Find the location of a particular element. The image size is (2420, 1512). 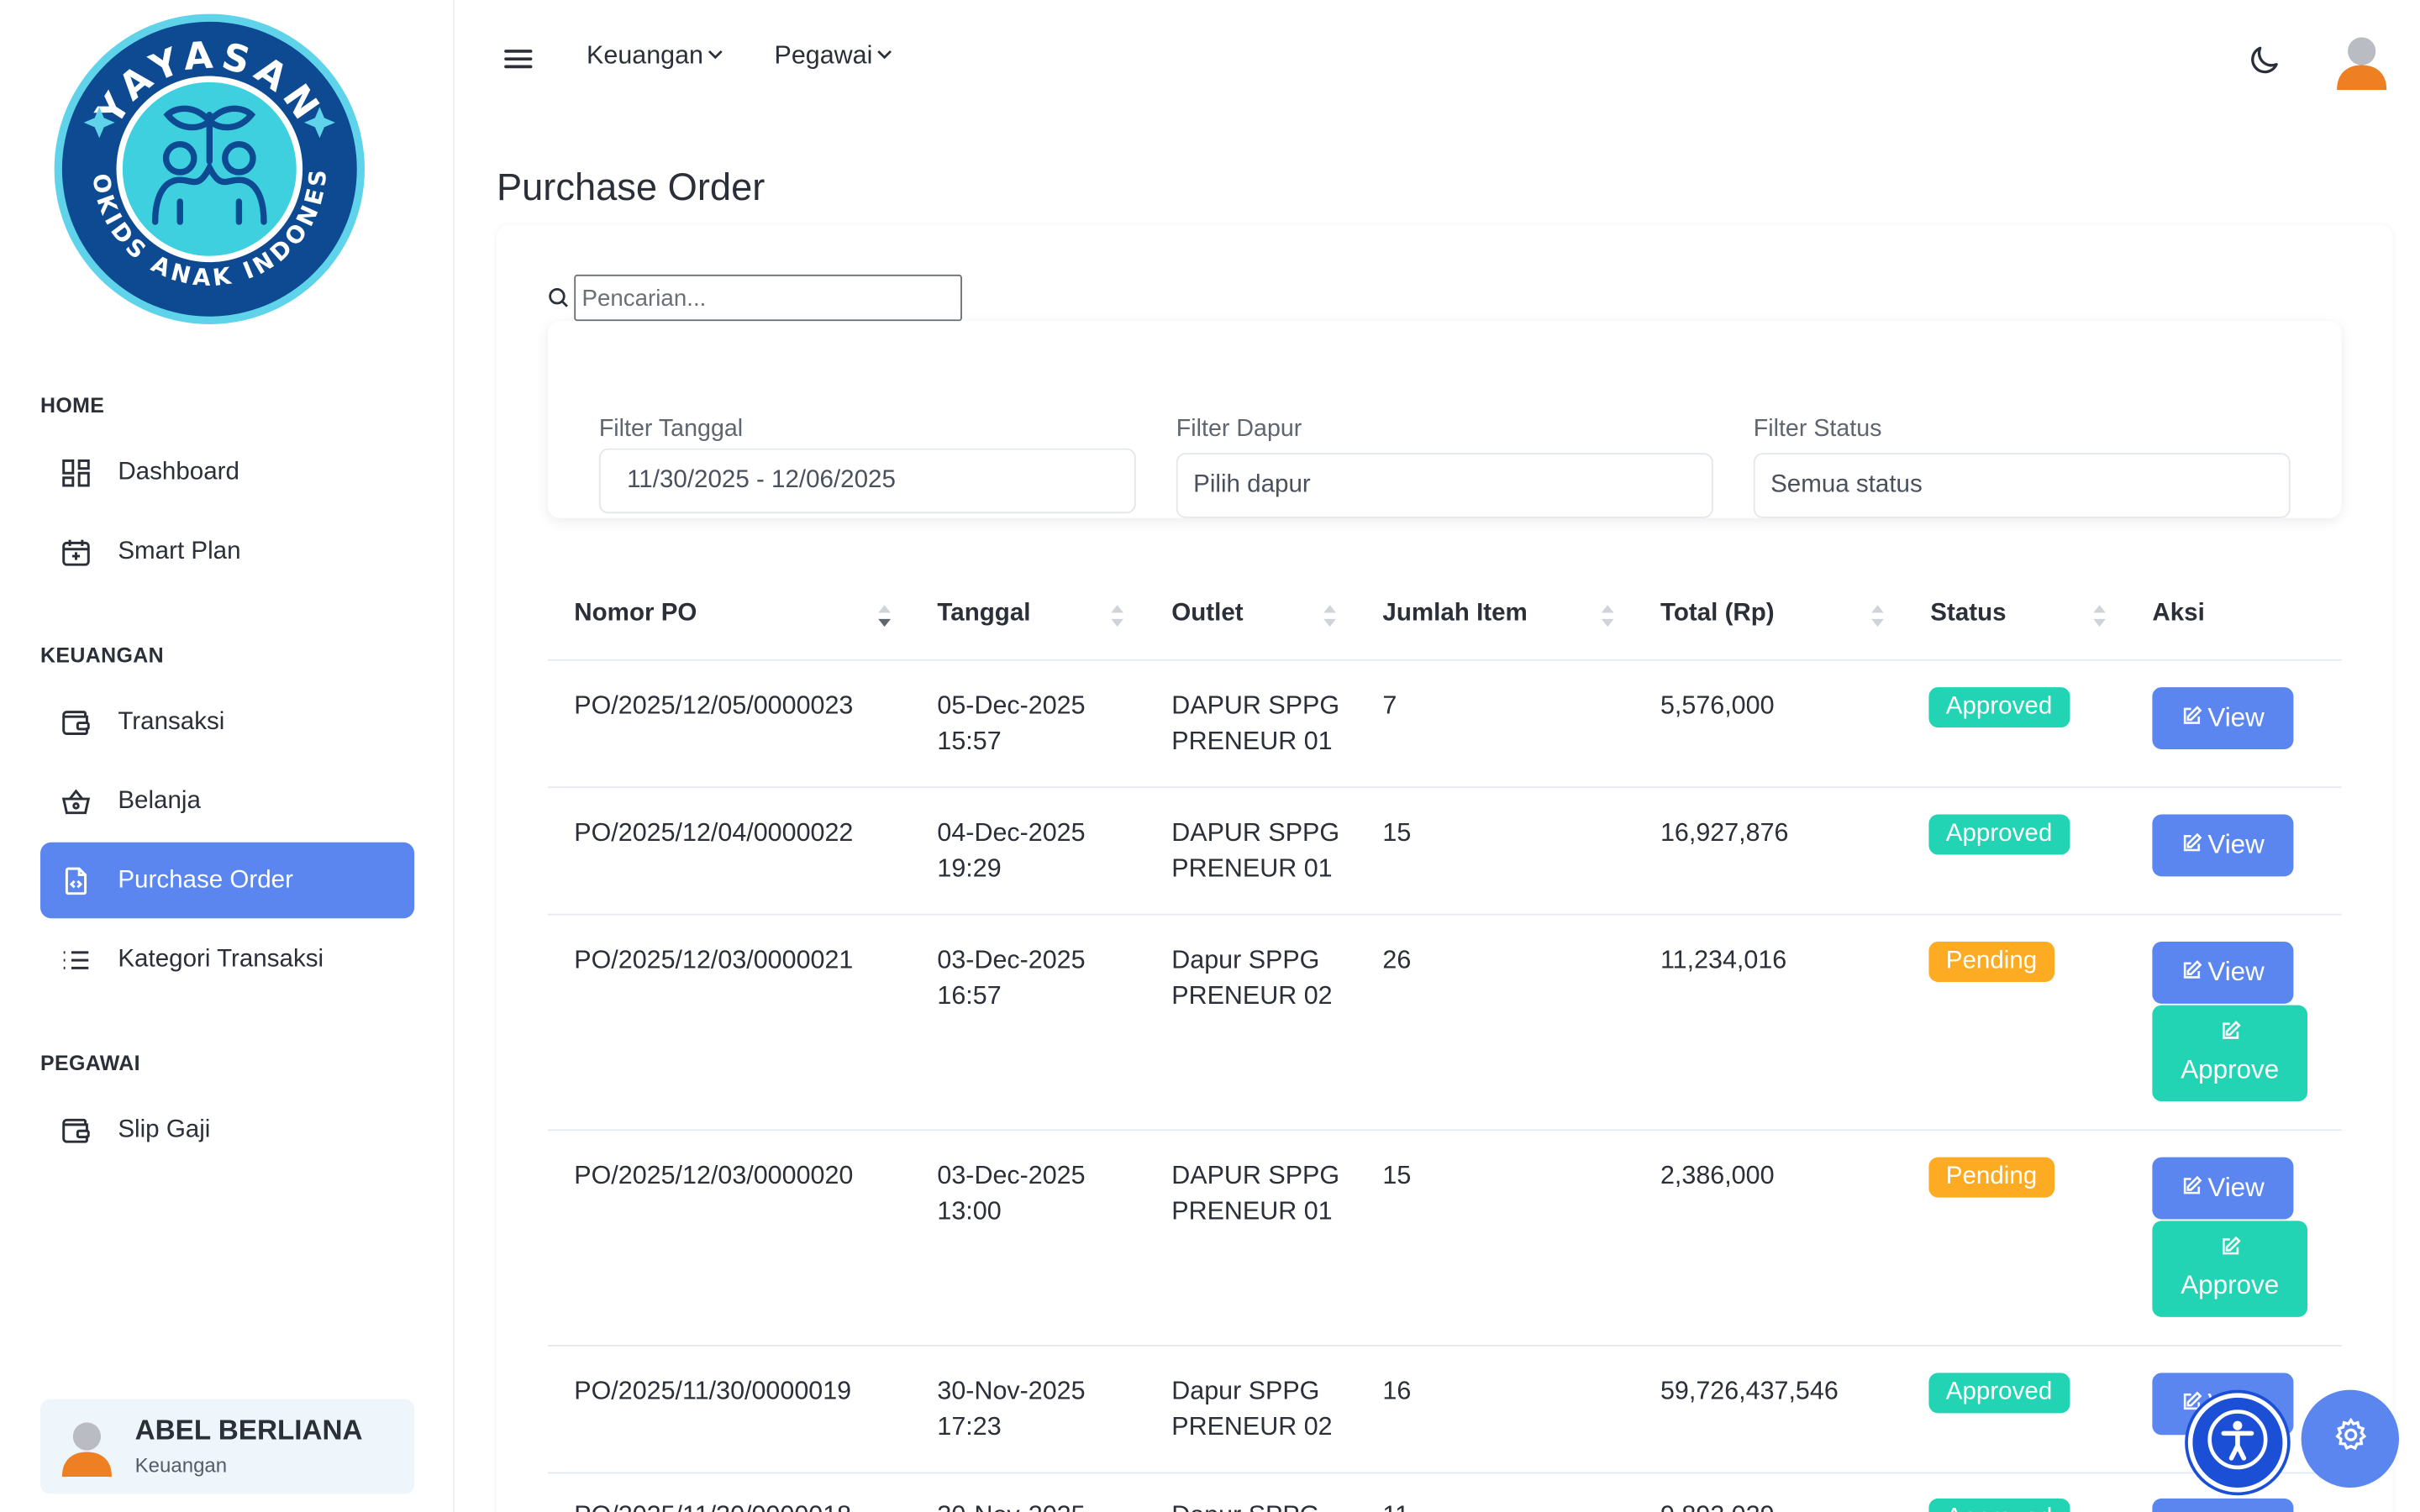

topmenu-label: Keuangan is located at coordinates (645, 56).